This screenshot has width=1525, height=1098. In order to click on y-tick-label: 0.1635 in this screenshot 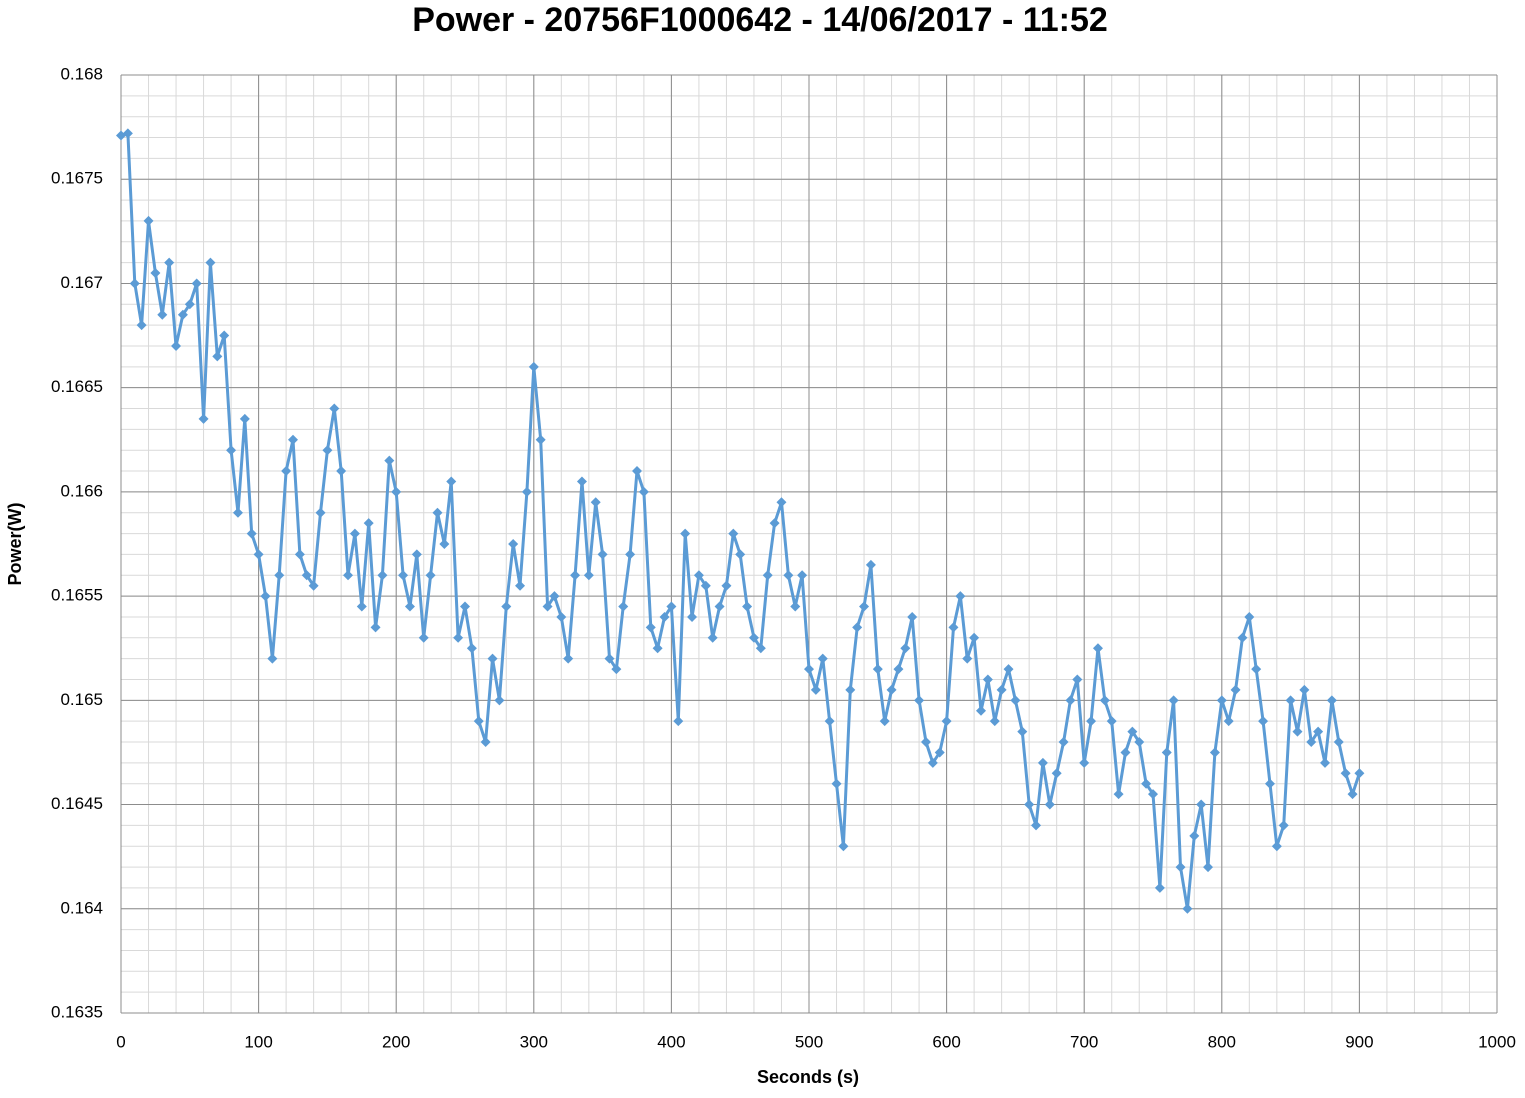, I will do `click(77, 1011)`.